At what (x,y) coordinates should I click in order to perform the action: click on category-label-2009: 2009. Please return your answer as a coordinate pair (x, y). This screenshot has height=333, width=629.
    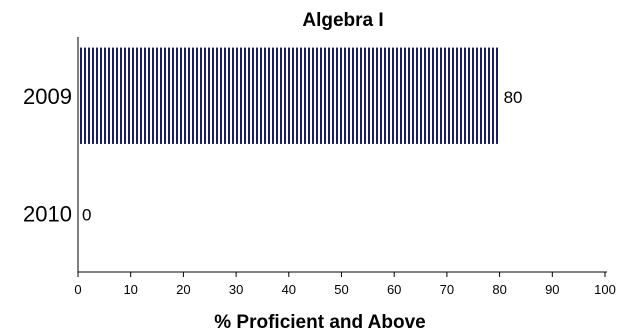
    Looking at the image, I should click on (47, 96).